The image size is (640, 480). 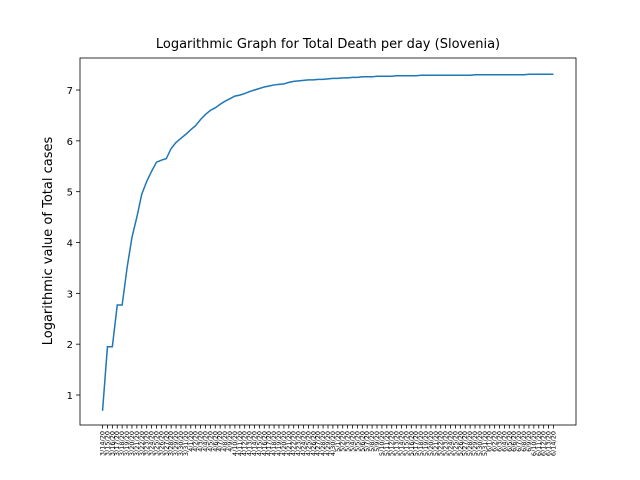 I want to click on x-tick-label: 5/6/20, so click(x=362, y=441).